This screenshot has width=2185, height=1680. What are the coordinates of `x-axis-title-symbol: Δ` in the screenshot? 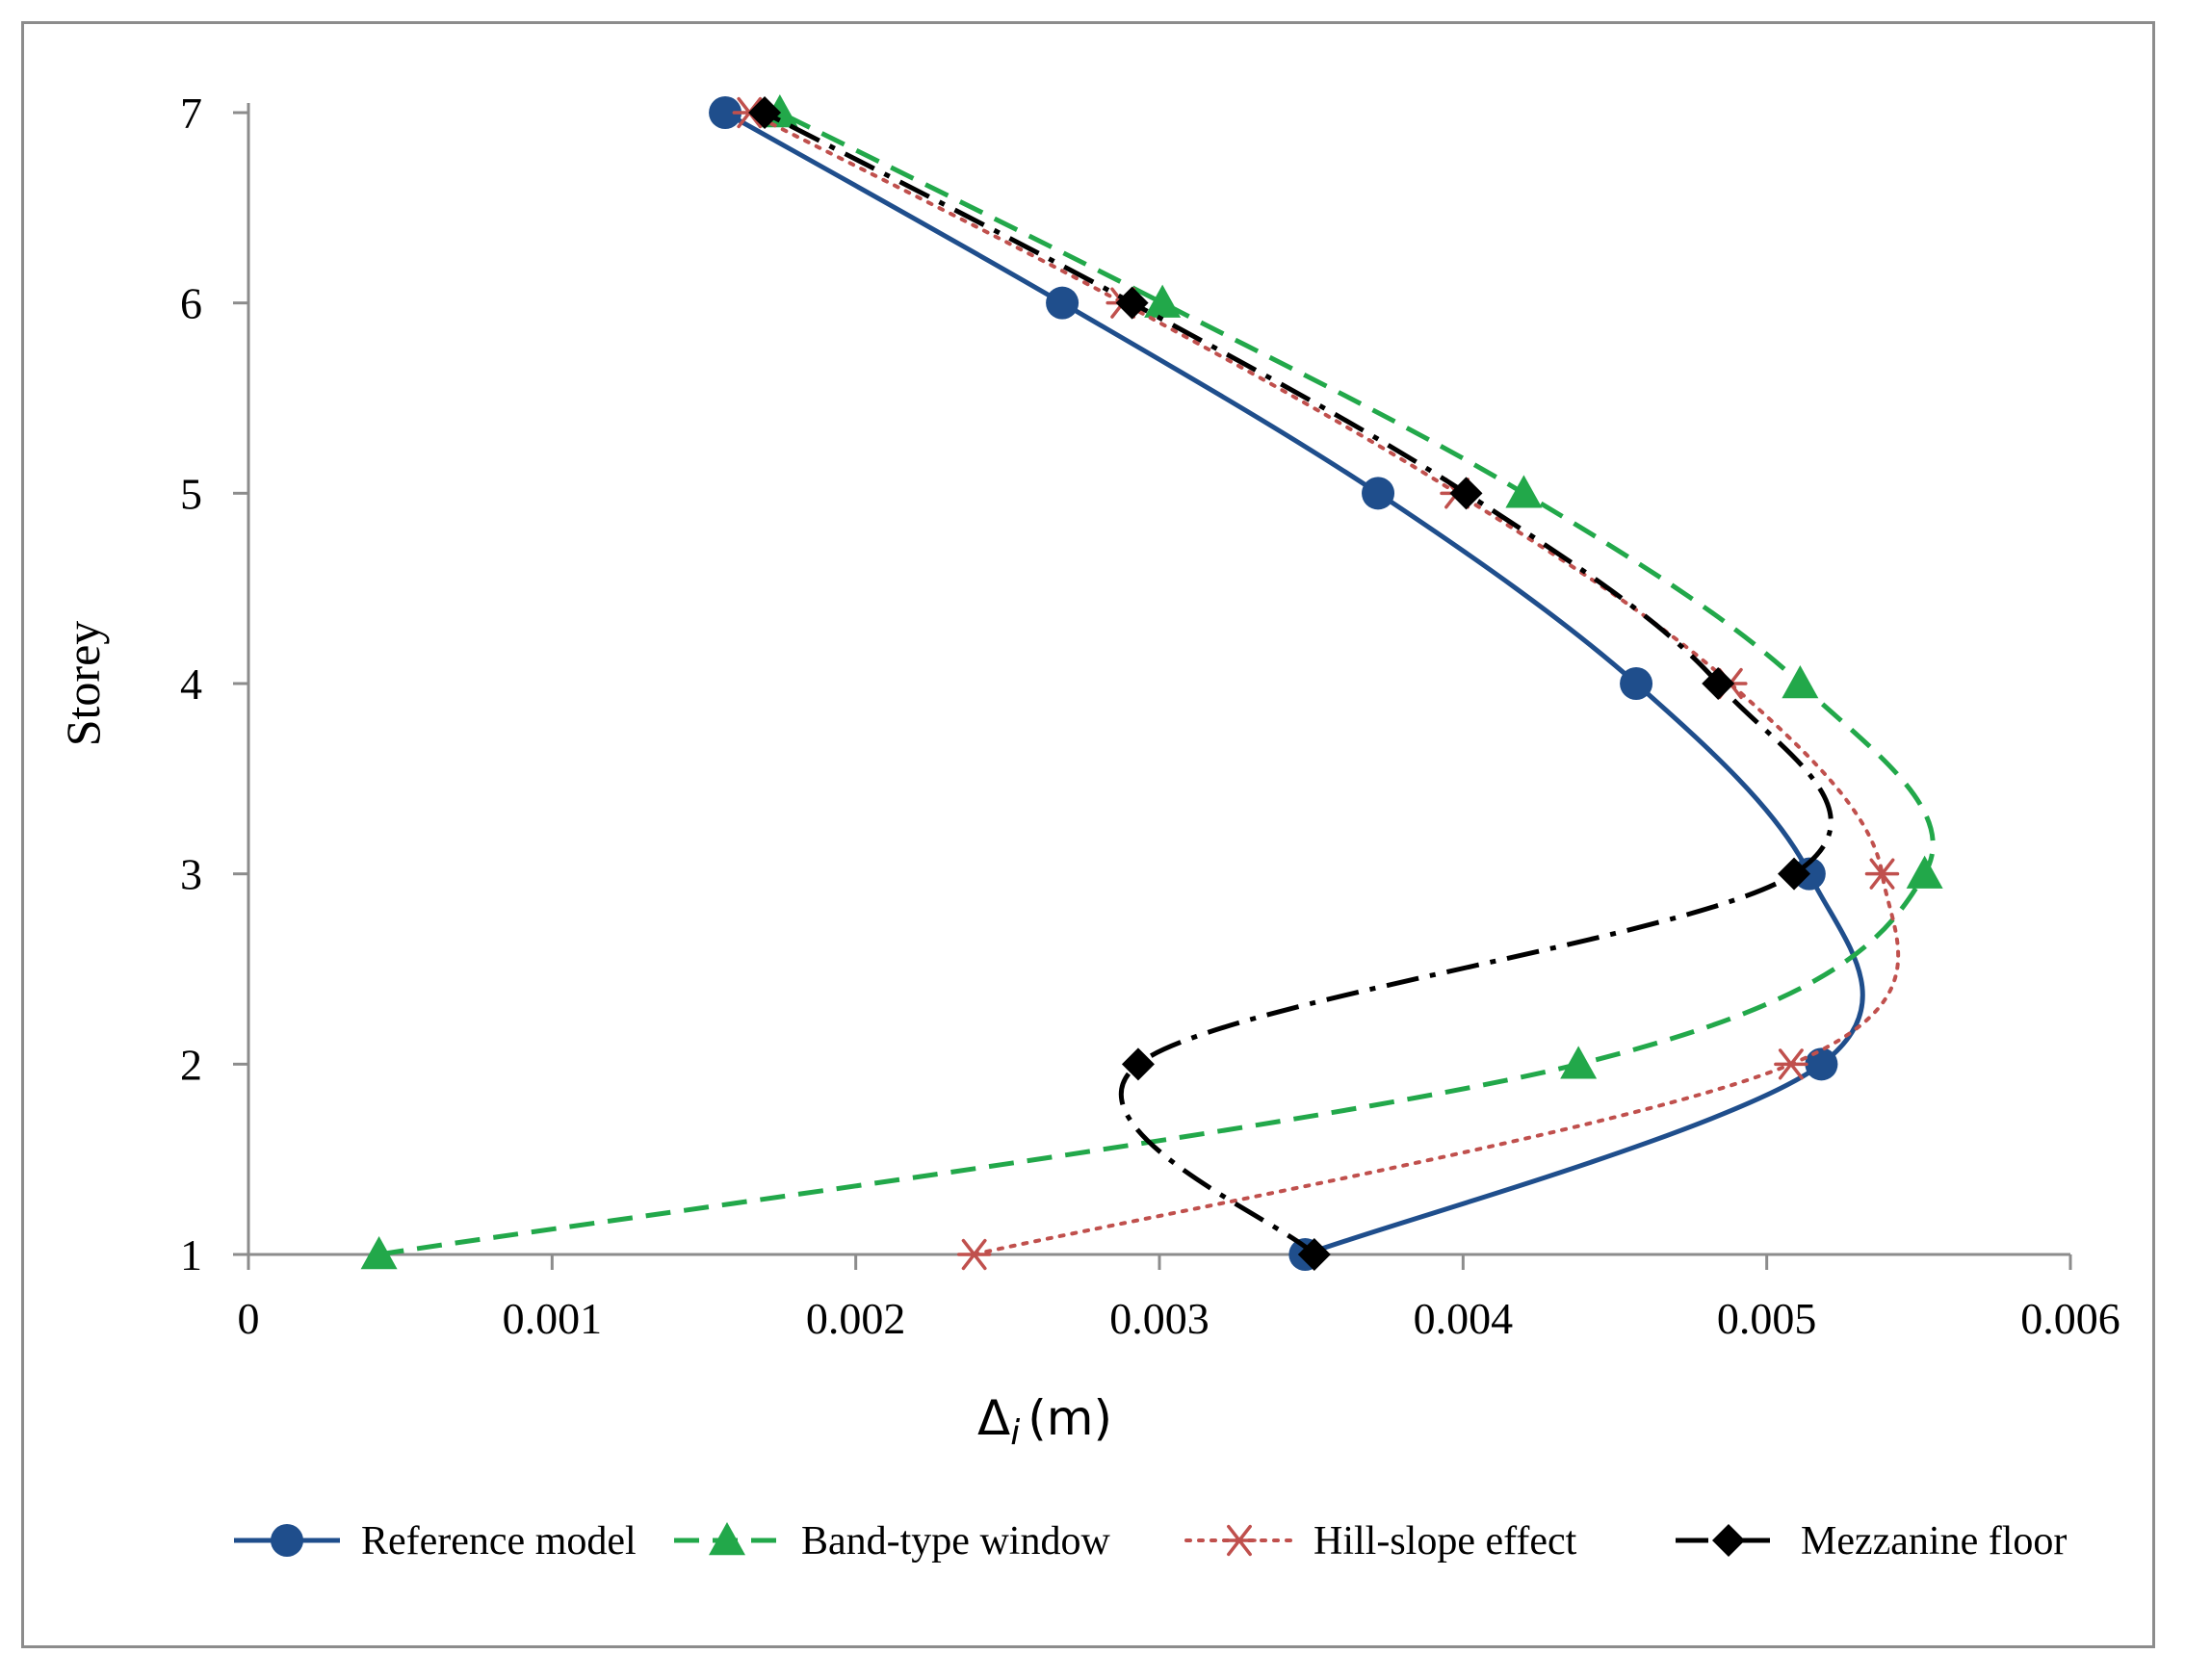 It's located at (993, 1418).